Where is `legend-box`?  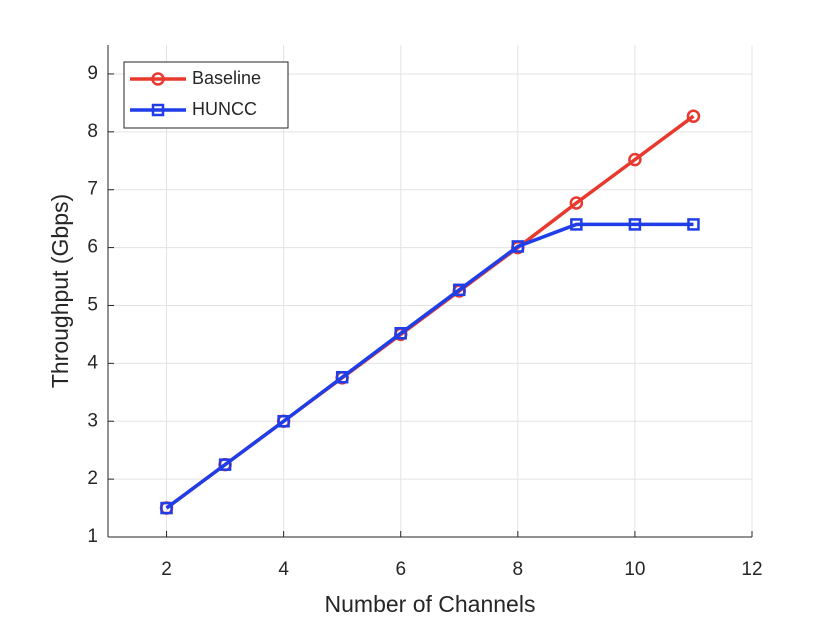
legend-box is located at coordinates (206, 95).